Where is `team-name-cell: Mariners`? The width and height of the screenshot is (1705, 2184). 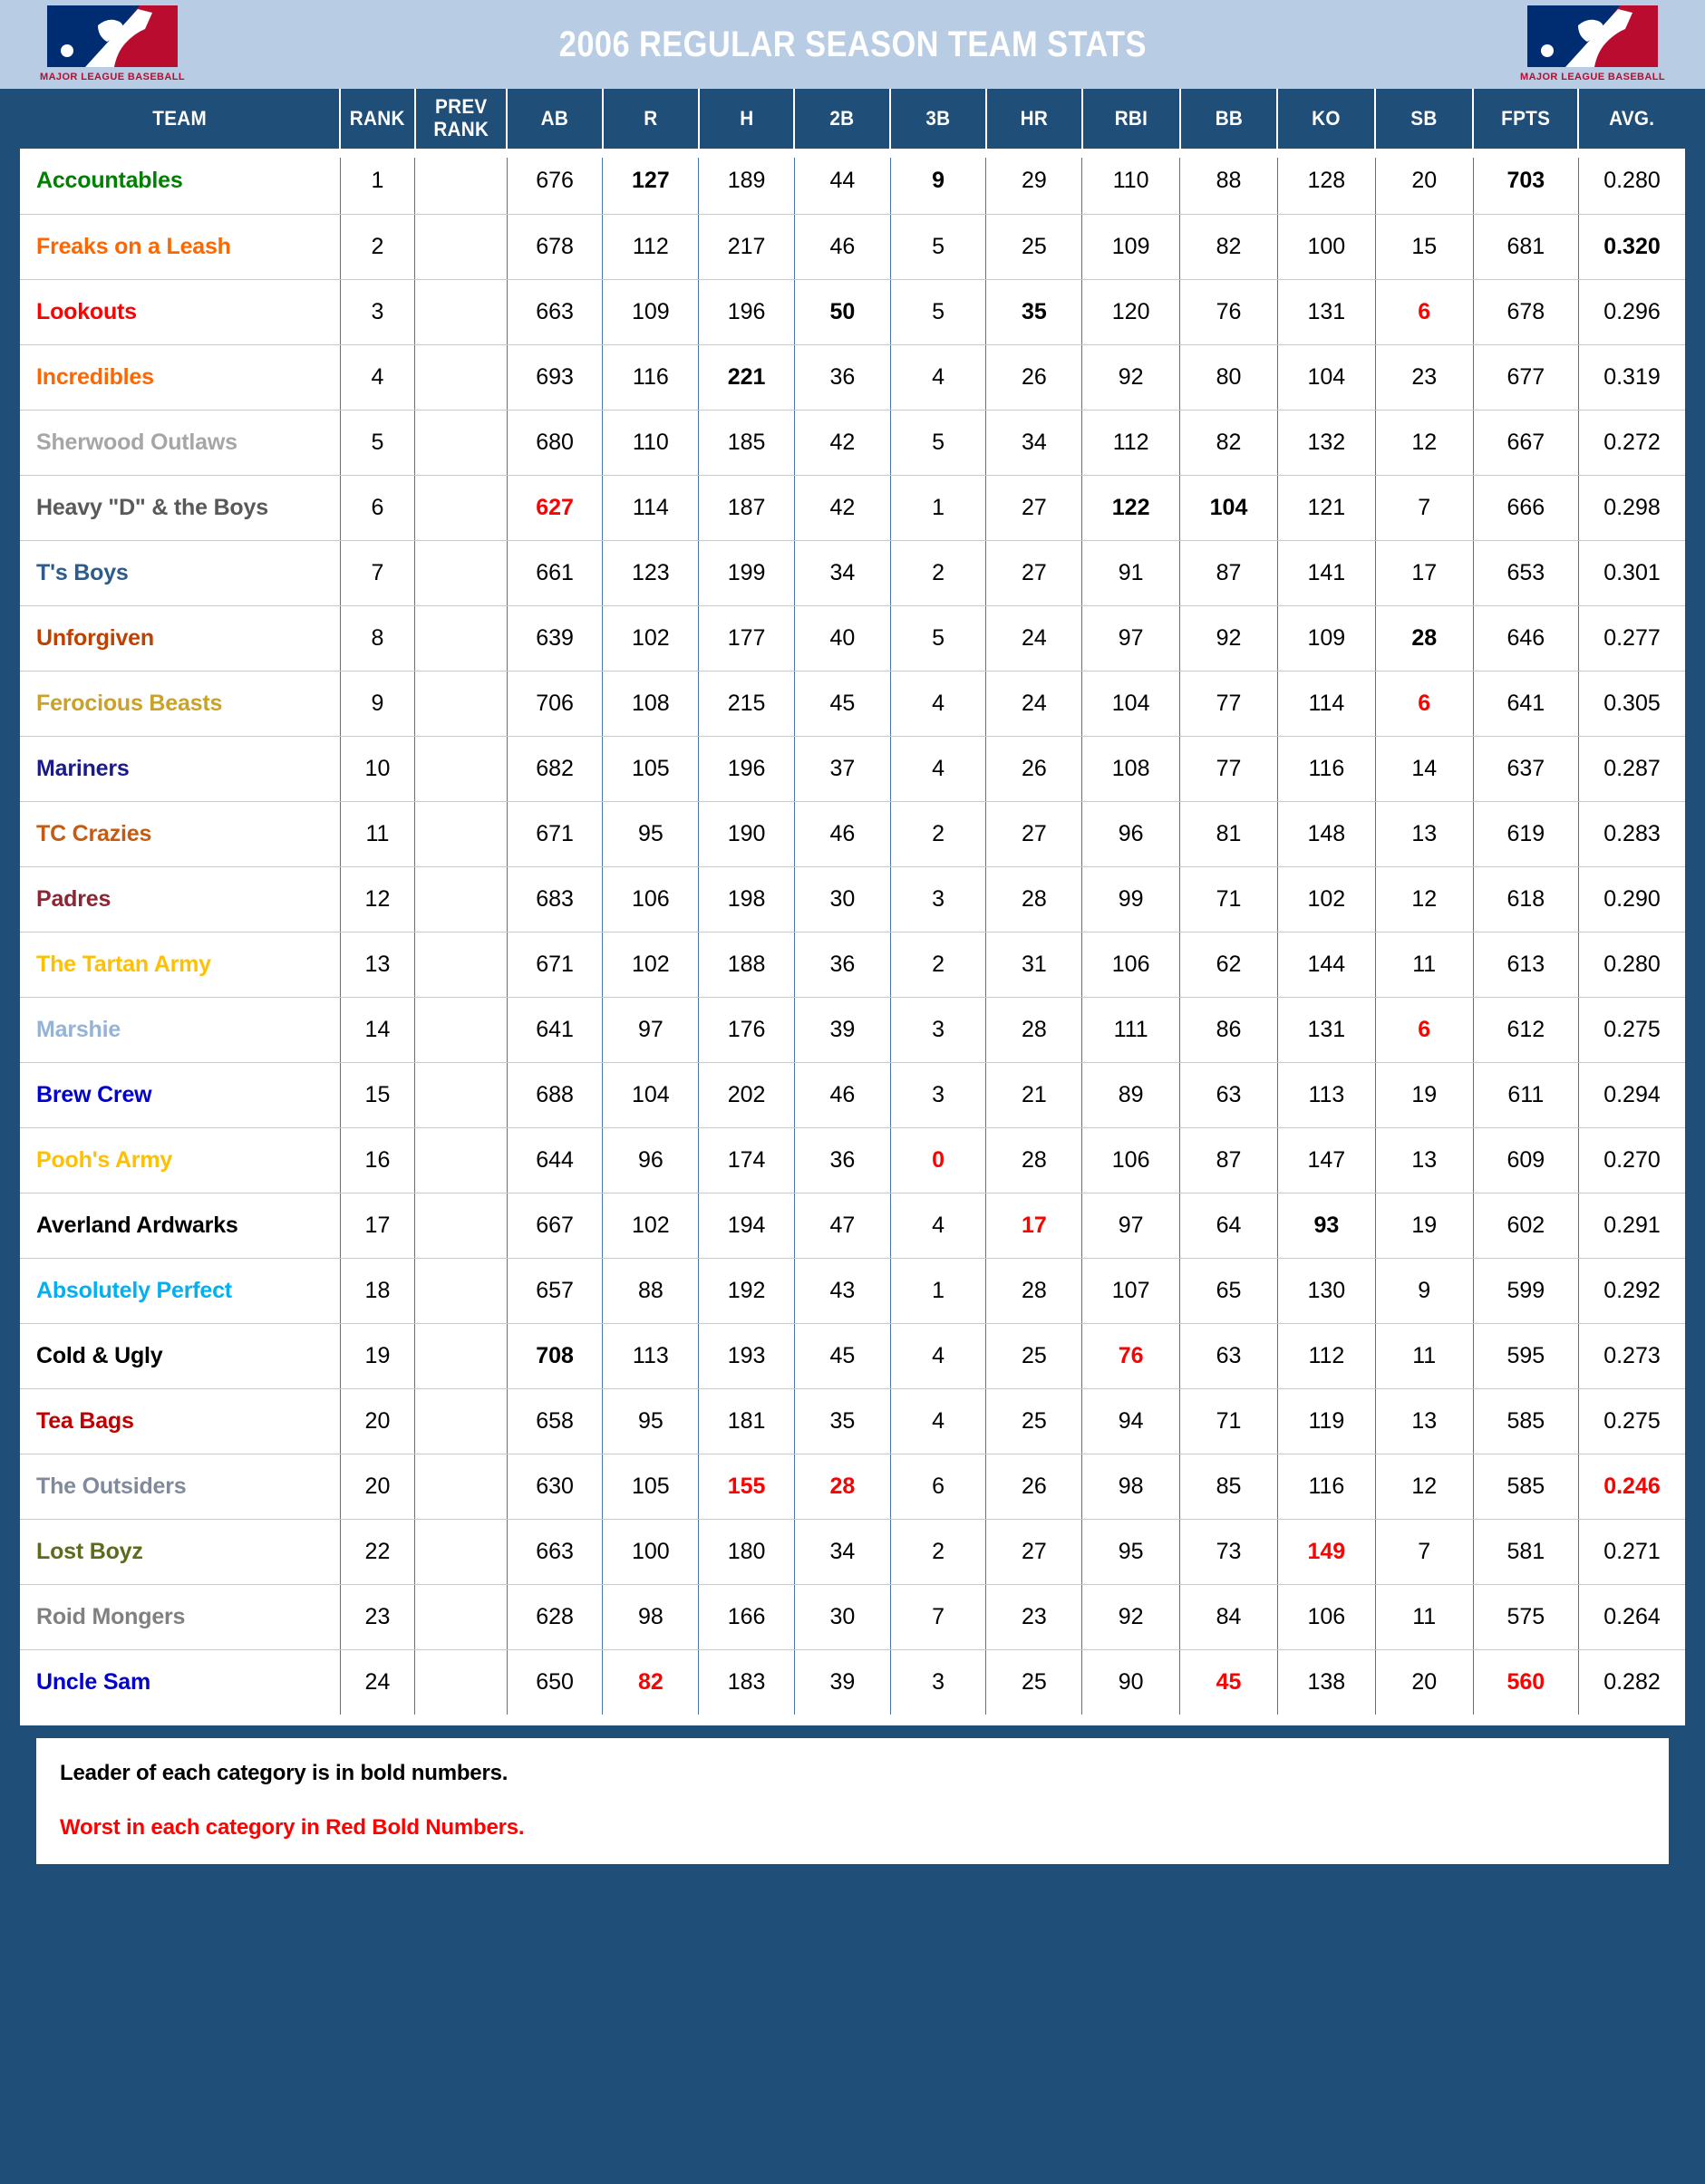 team-name-cell: Mariners is located at coordinates (180, 769).